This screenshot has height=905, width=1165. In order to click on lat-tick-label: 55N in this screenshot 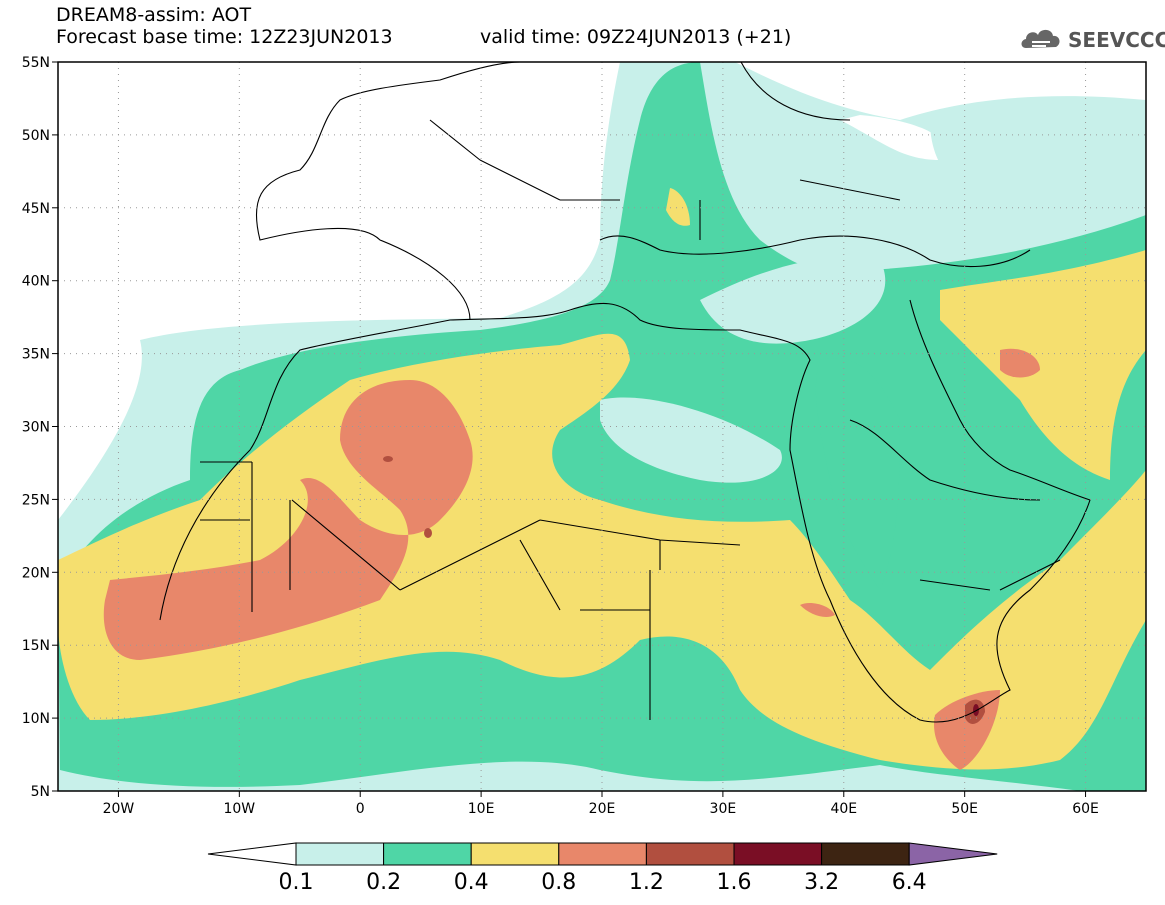, I will do `click(36, 63)`.